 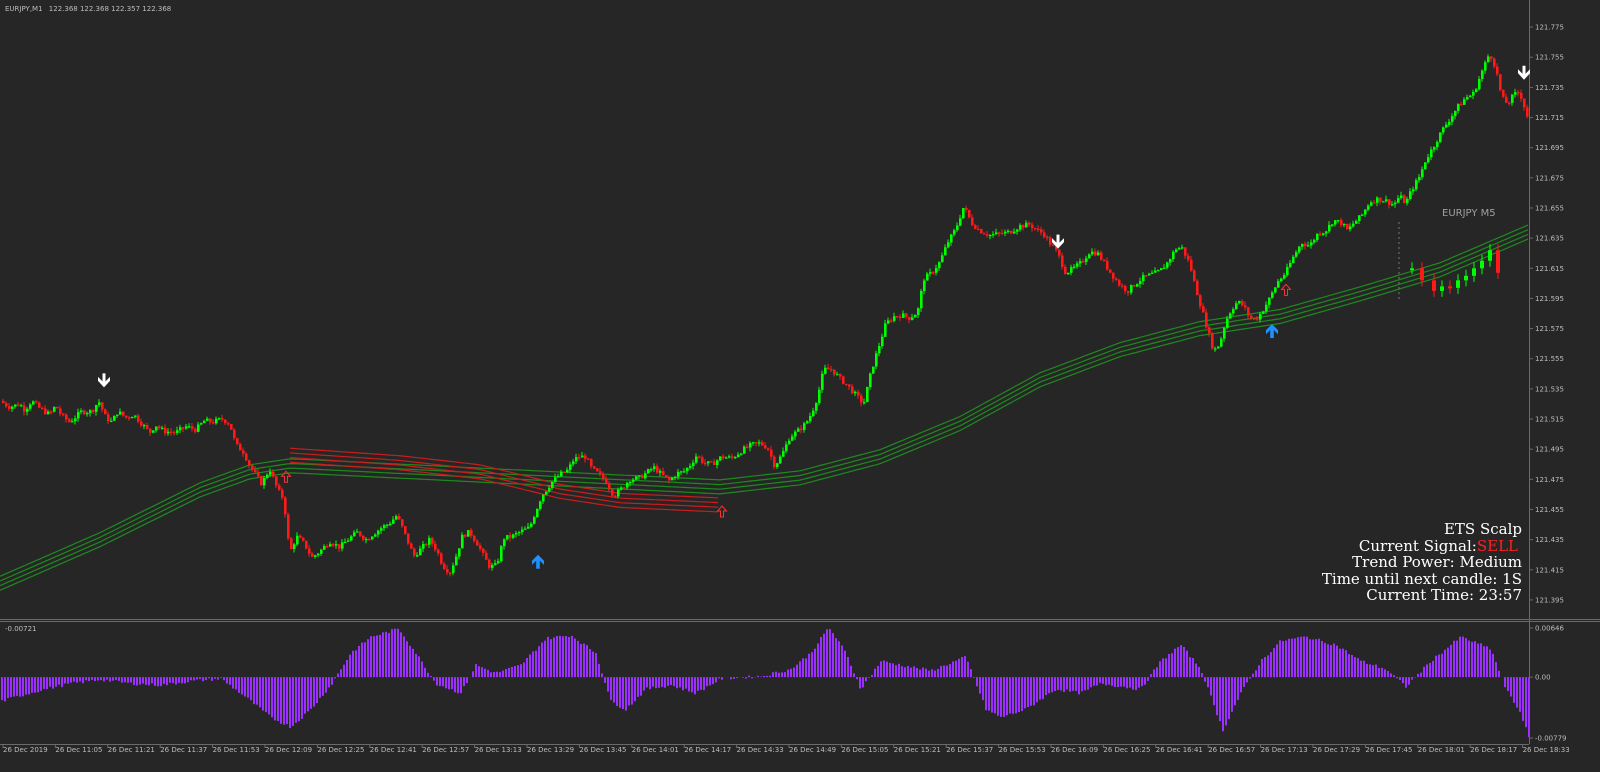 What do you see at coordinates (1434, 285) in the screenshot?
I see `mtf-candle-body` at bounding box center [1434, 285].